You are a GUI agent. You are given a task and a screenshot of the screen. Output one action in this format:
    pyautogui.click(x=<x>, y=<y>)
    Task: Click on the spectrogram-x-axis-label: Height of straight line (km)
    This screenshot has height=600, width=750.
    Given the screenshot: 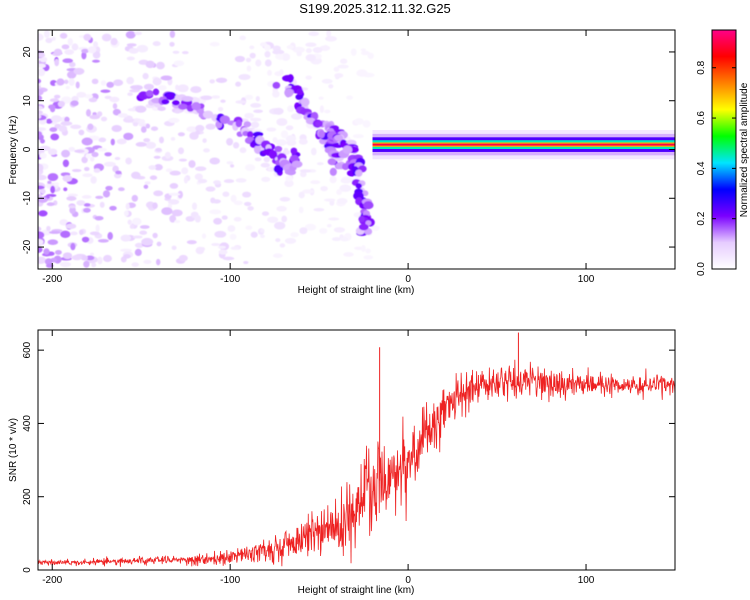 What is the action you would take?
    pyautogui.click(x=356, y=290)
    